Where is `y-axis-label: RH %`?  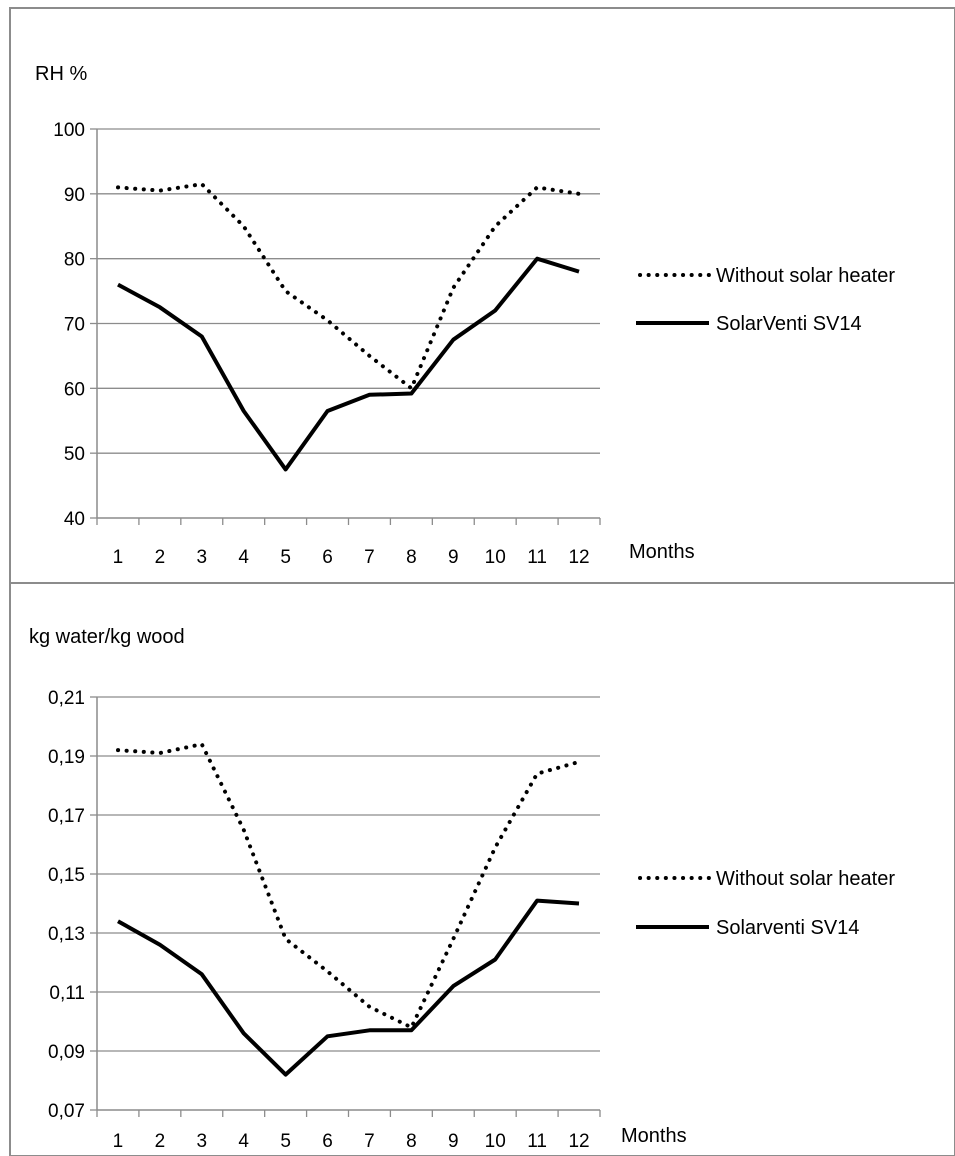 y-axis-label: RH % is located at coordinates (61, 74).